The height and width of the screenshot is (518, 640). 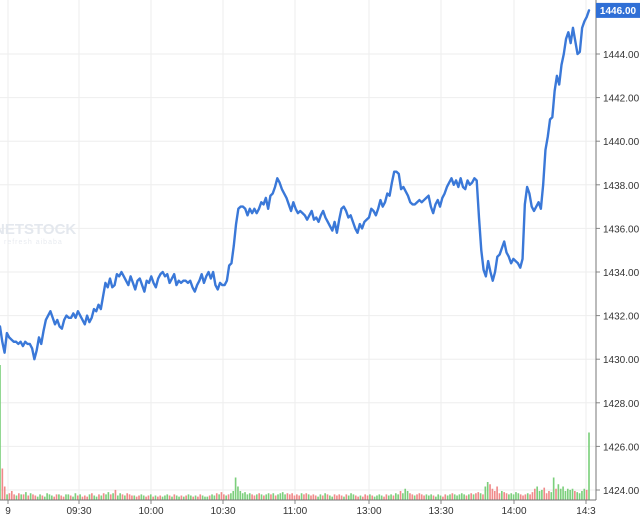 What do you see at coordinates (440, 511) in the screenshot?
I see `x-tick-label: 13:30` at bounding box center [440, 511].